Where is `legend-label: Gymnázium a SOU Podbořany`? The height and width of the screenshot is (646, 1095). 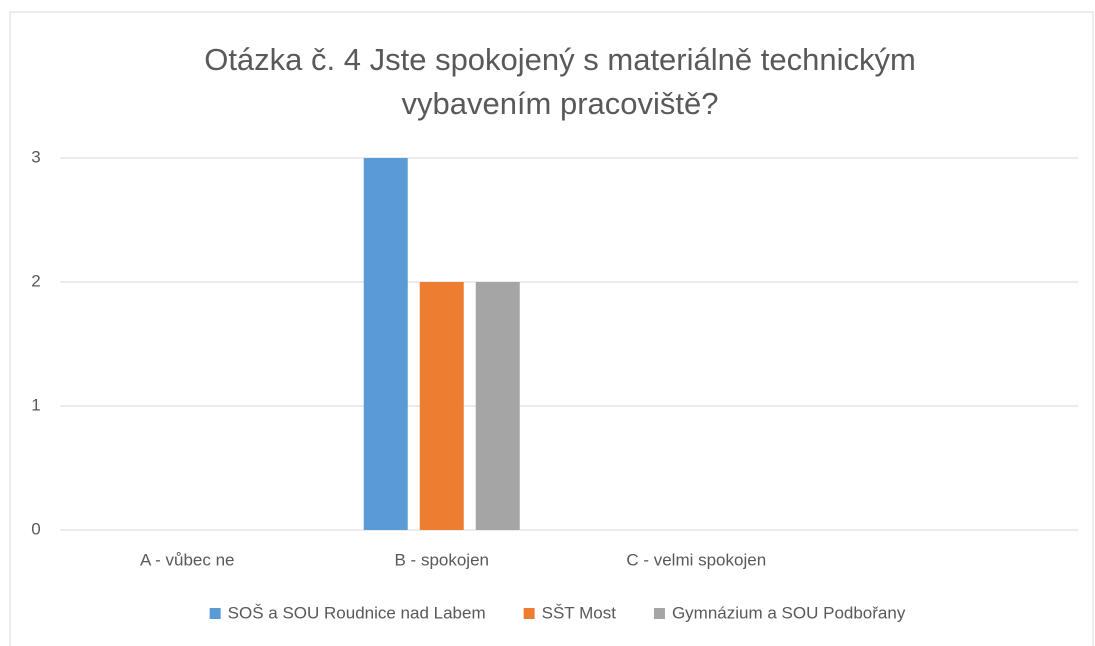 legend-label: Gymnázium a SOU Podbořany is located at coordinates (789, 612).